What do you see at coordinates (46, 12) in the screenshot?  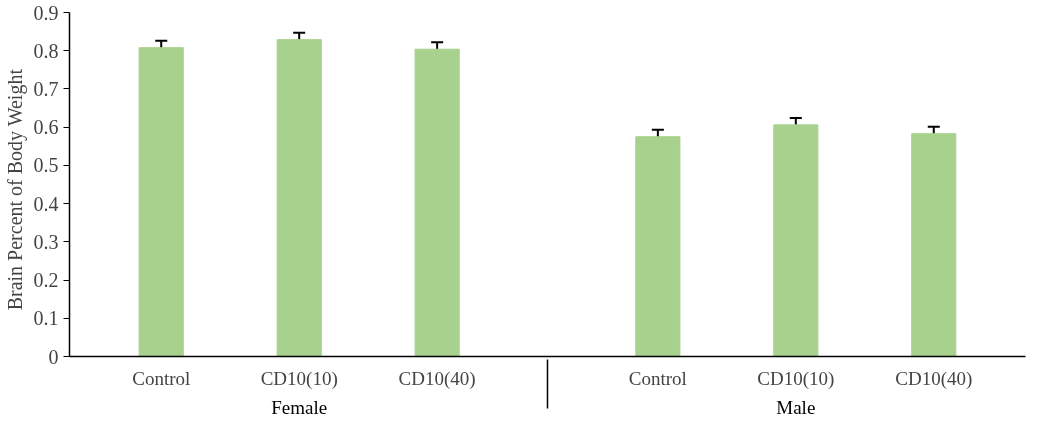 I see `y-tick-label: 0.9` at bounding box center [46, 12].